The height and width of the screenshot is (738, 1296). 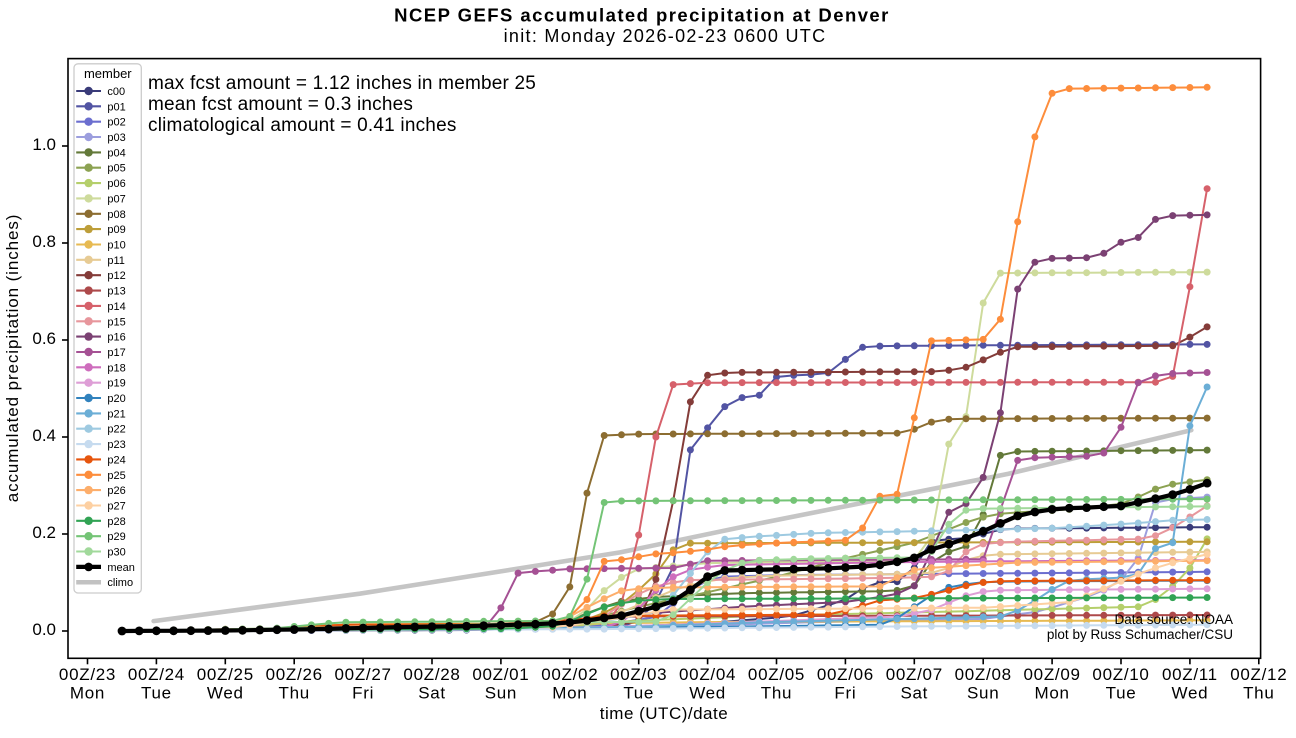 What do you see at coordinates (12, 358) in the screenshot?
I see `svg-text:accumulated precipitation (inc: accumulated precipitation (inches)` at bounding box center [12, 358].